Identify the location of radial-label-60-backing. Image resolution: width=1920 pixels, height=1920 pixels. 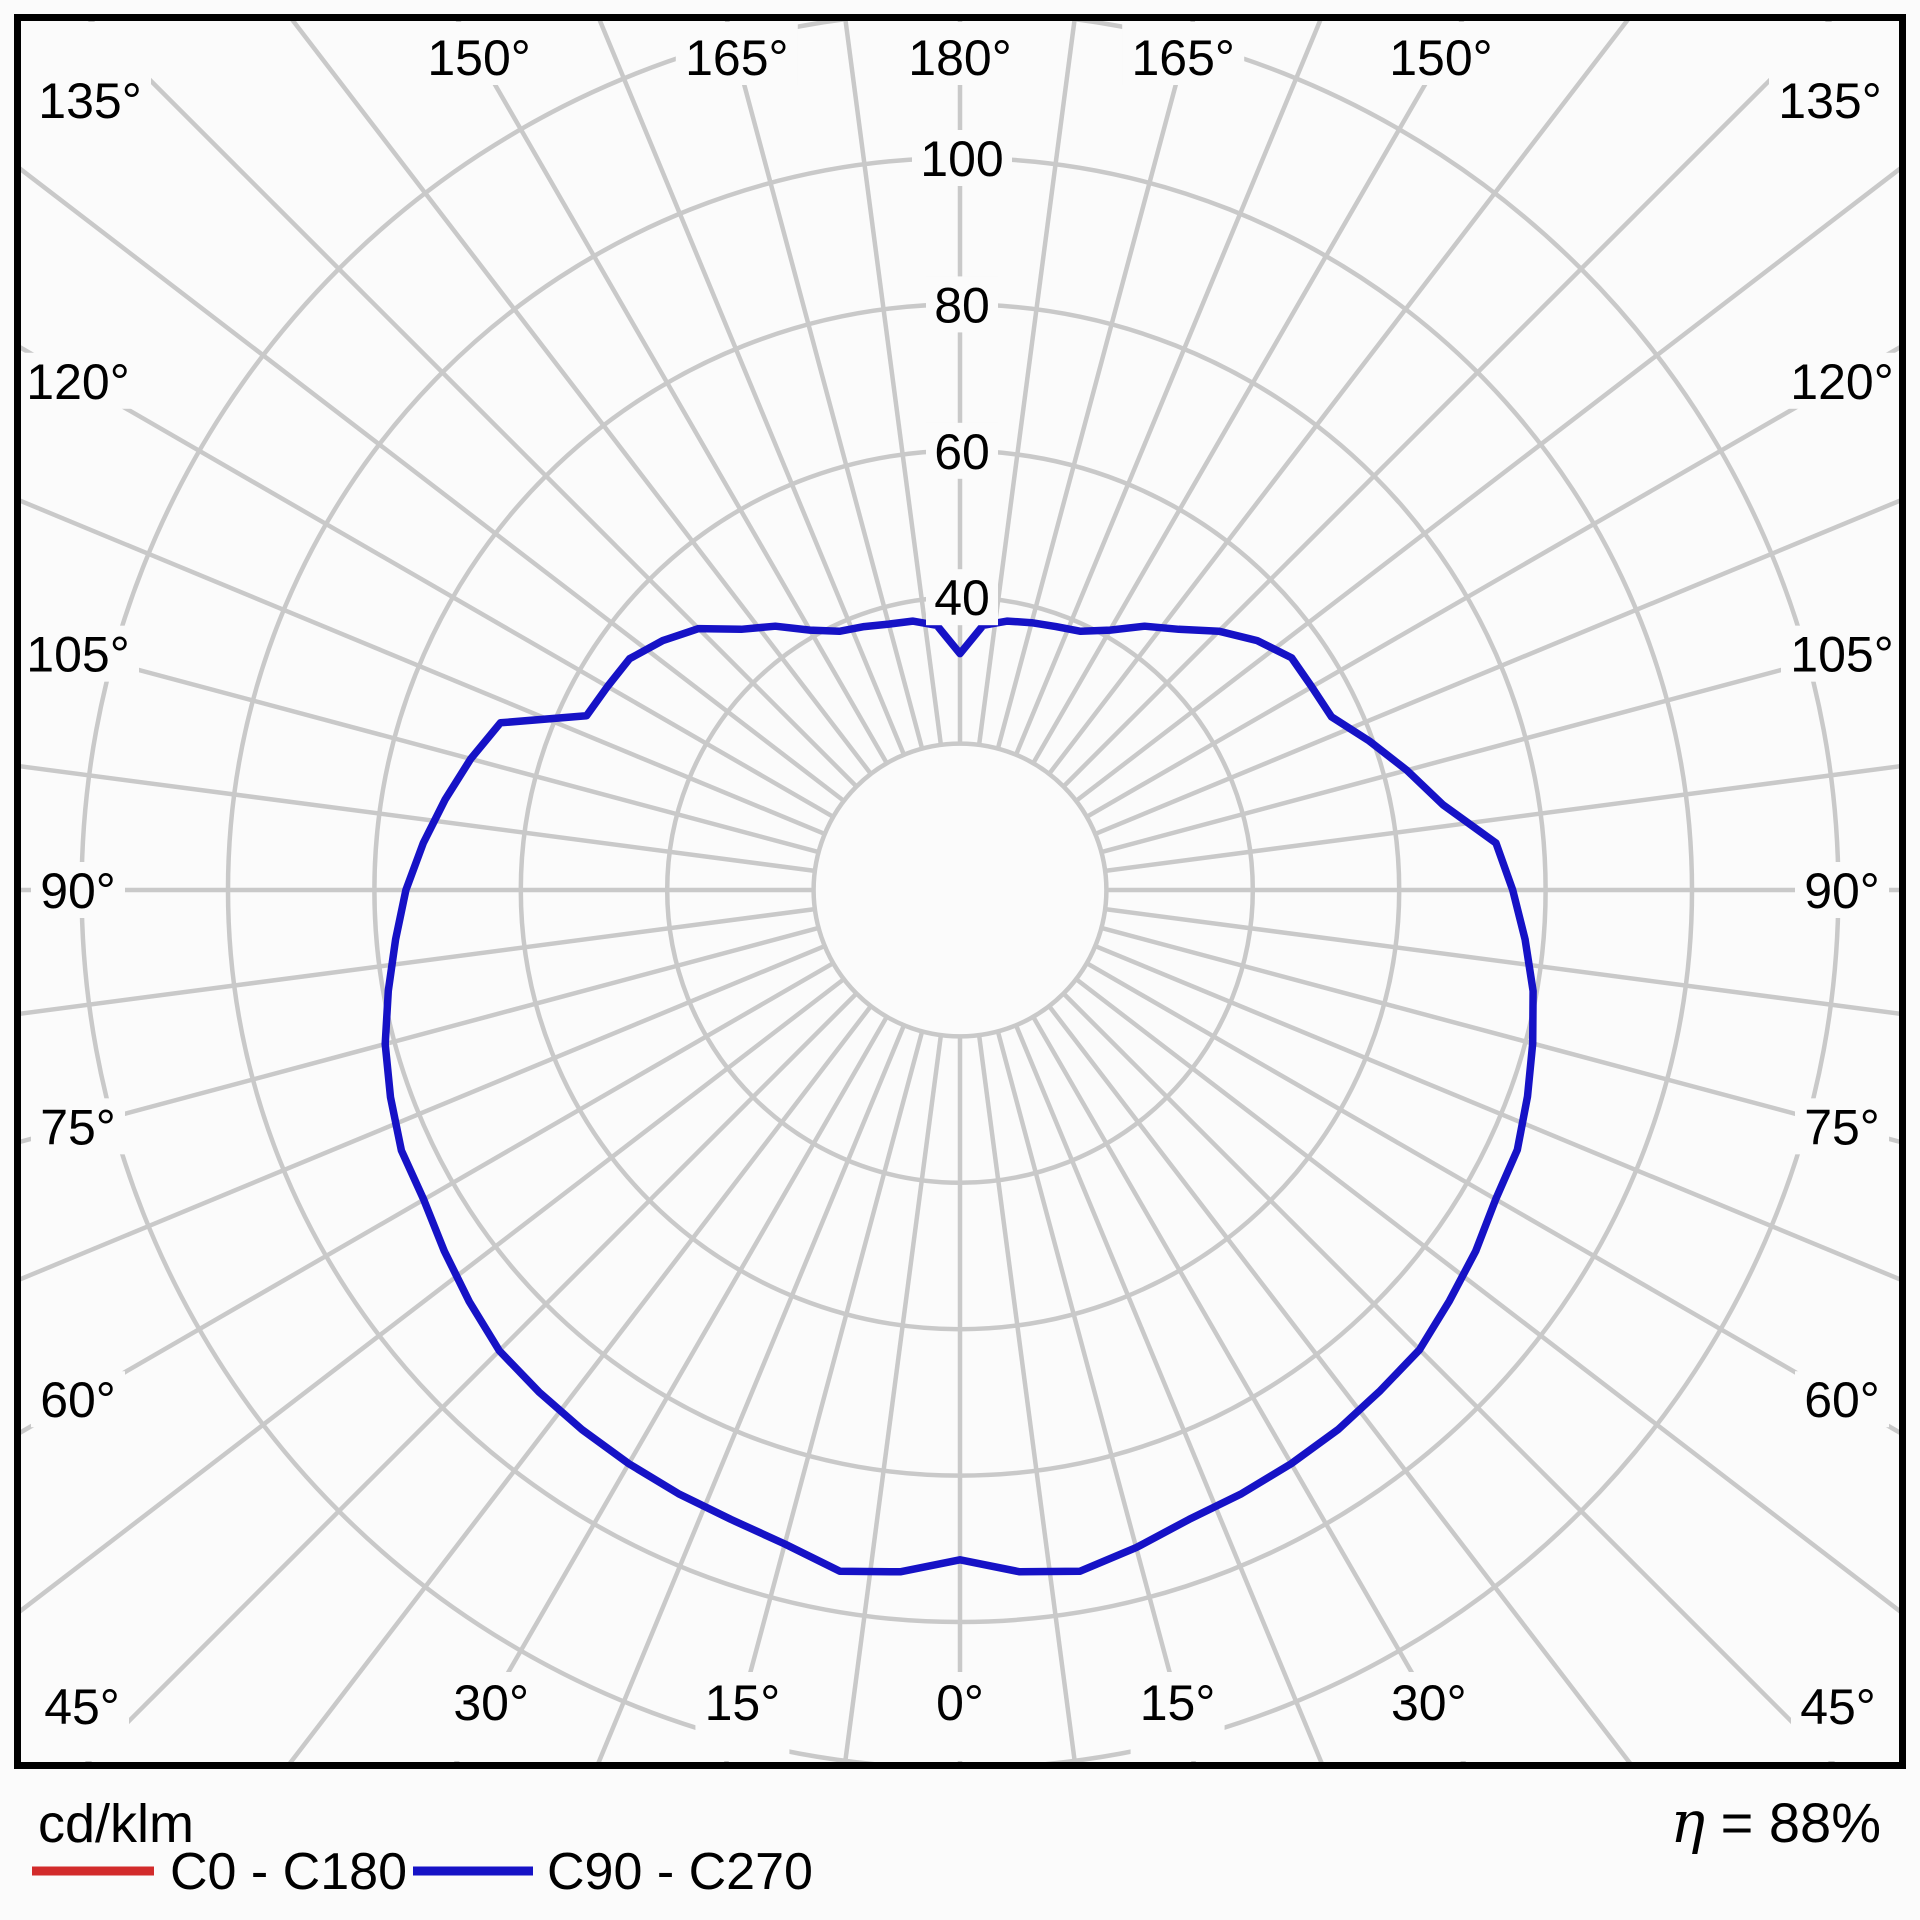
(962, 450).